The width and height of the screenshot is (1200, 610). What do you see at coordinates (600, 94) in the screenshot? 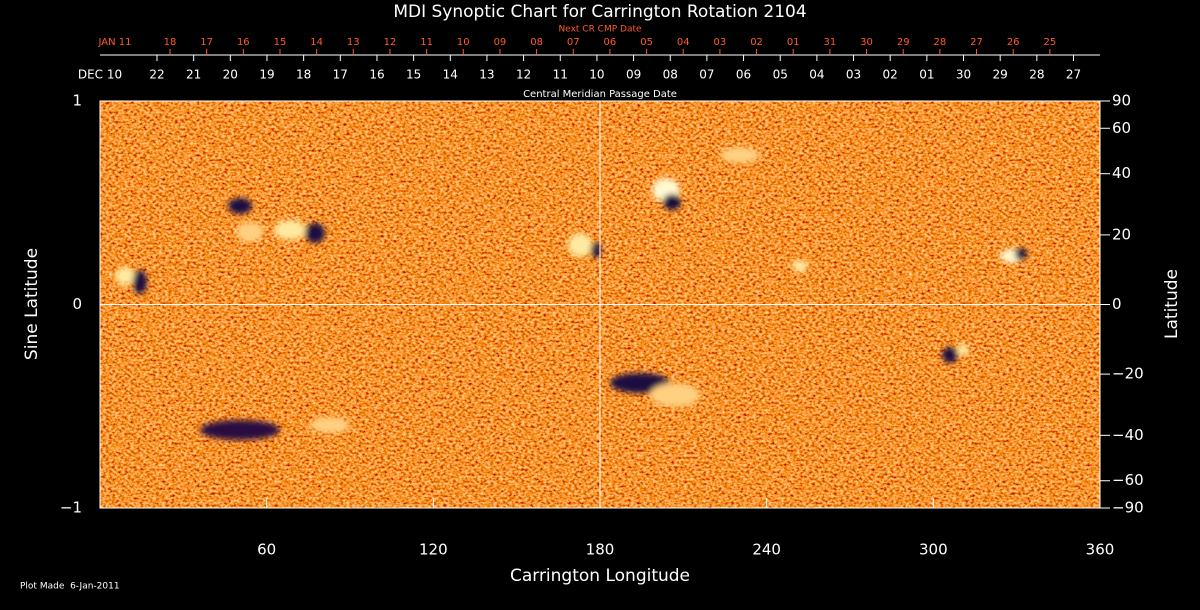
I see `cmp-label: Central Meridian Passage Date` at bounding box center [600, 94].